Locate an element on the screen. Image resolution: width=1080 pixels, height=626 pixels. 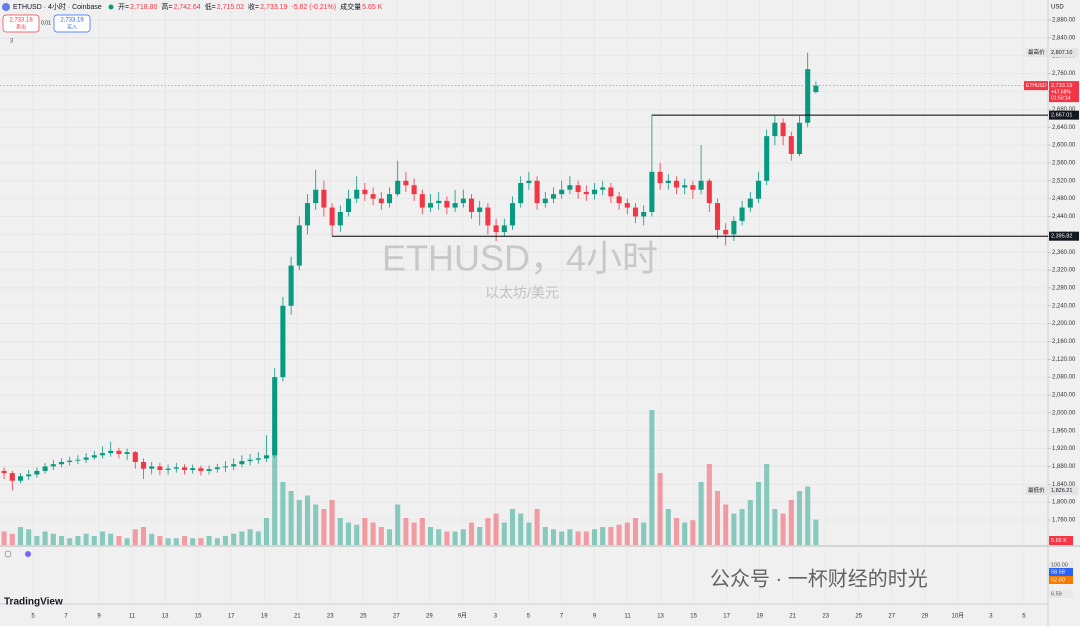
y-tick-label: 2,680.00 is located at coordinates (1064, 110).